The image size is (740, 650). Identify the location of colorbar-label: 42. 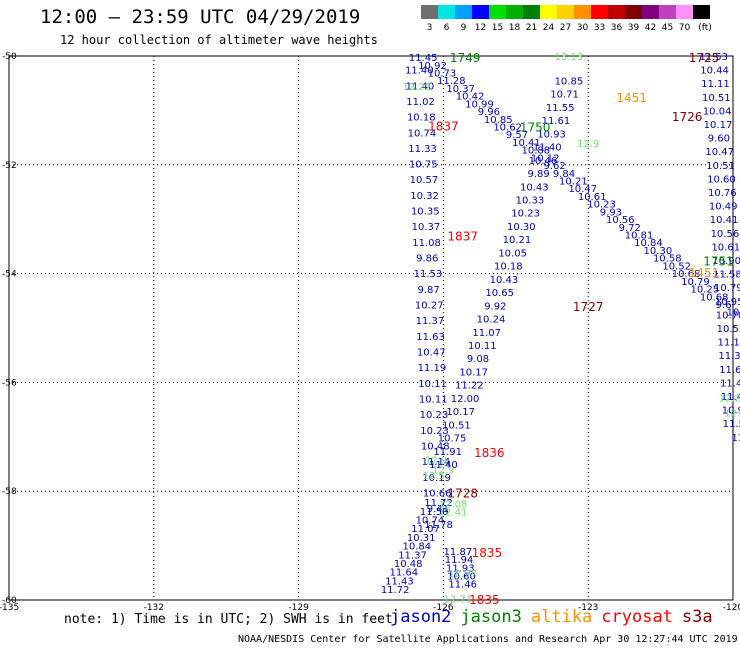
(650, 28).